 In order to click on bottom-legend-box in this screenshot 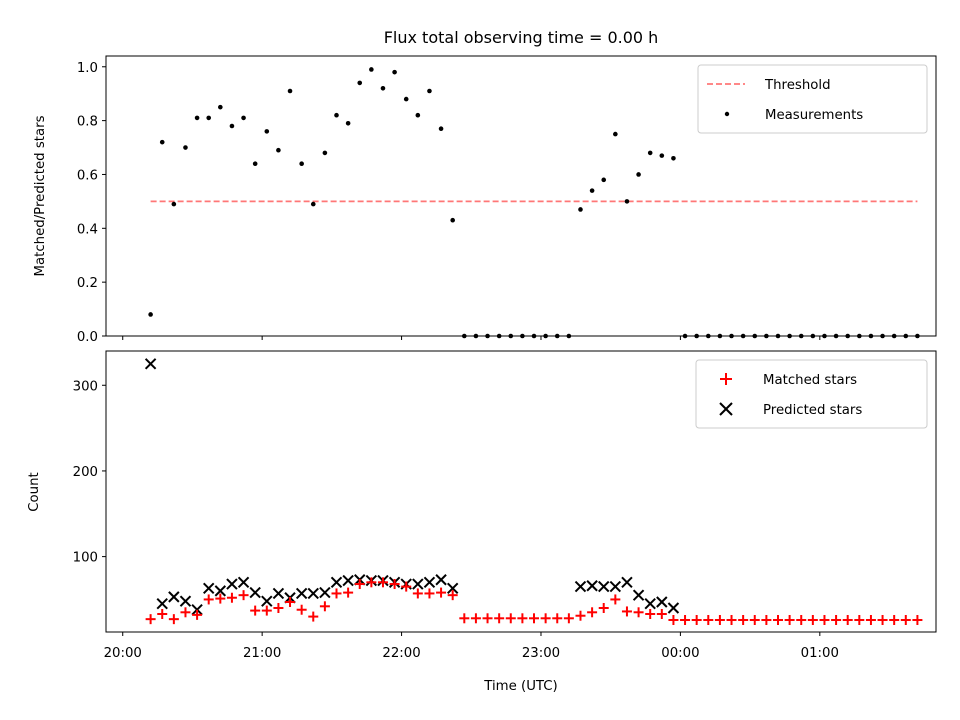, I will do `click(811, 394)`.